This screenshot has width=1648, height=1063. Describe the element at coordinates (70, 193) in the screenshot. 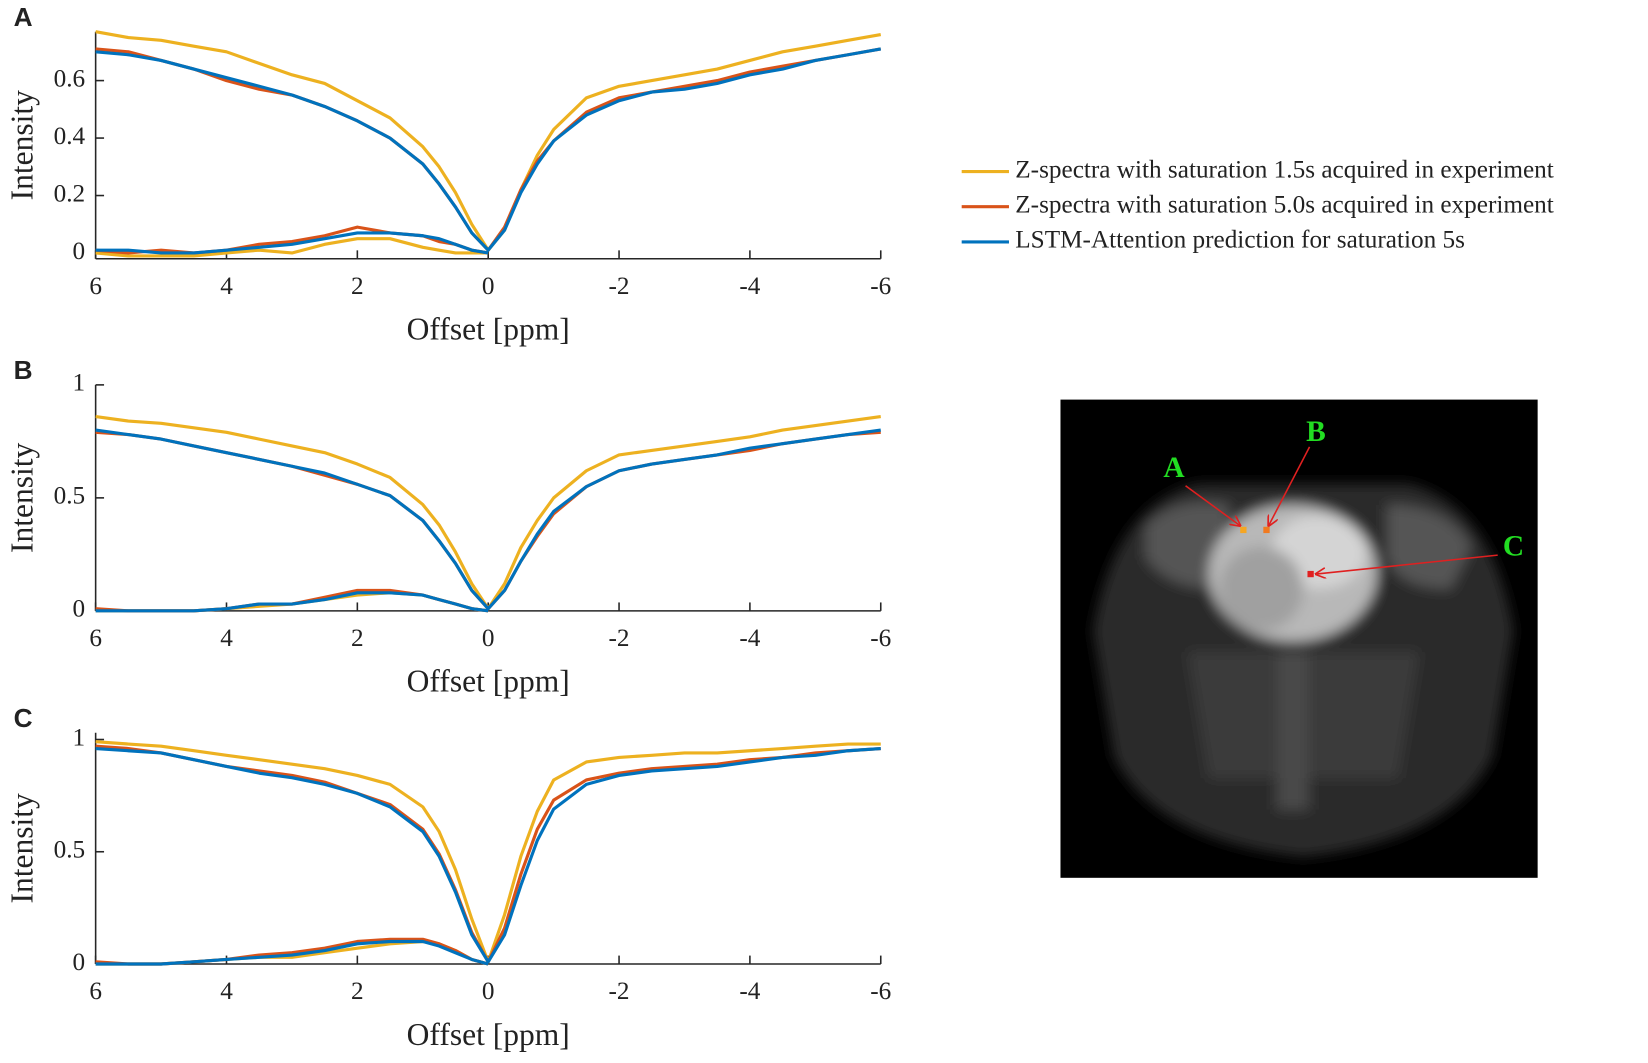

I see `y-tick-label: 0.2` at that location.